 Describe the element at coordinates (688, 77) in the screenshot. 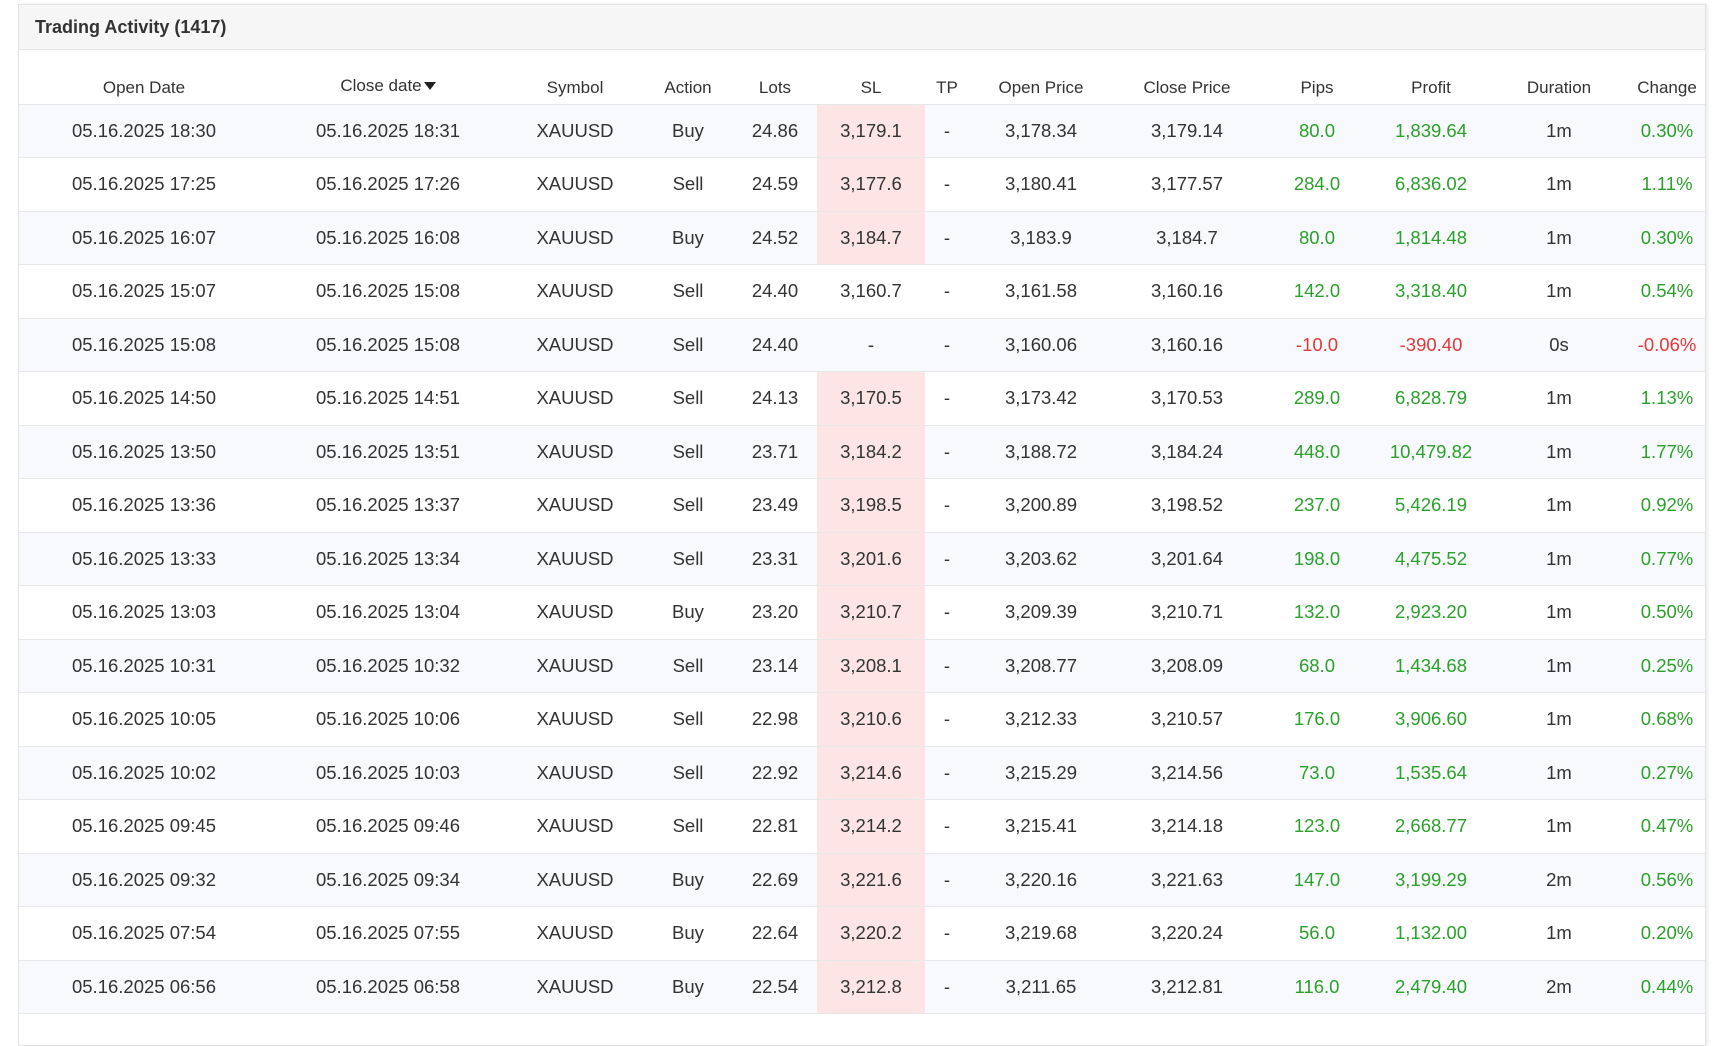

I see `header-action: Action` at that location.